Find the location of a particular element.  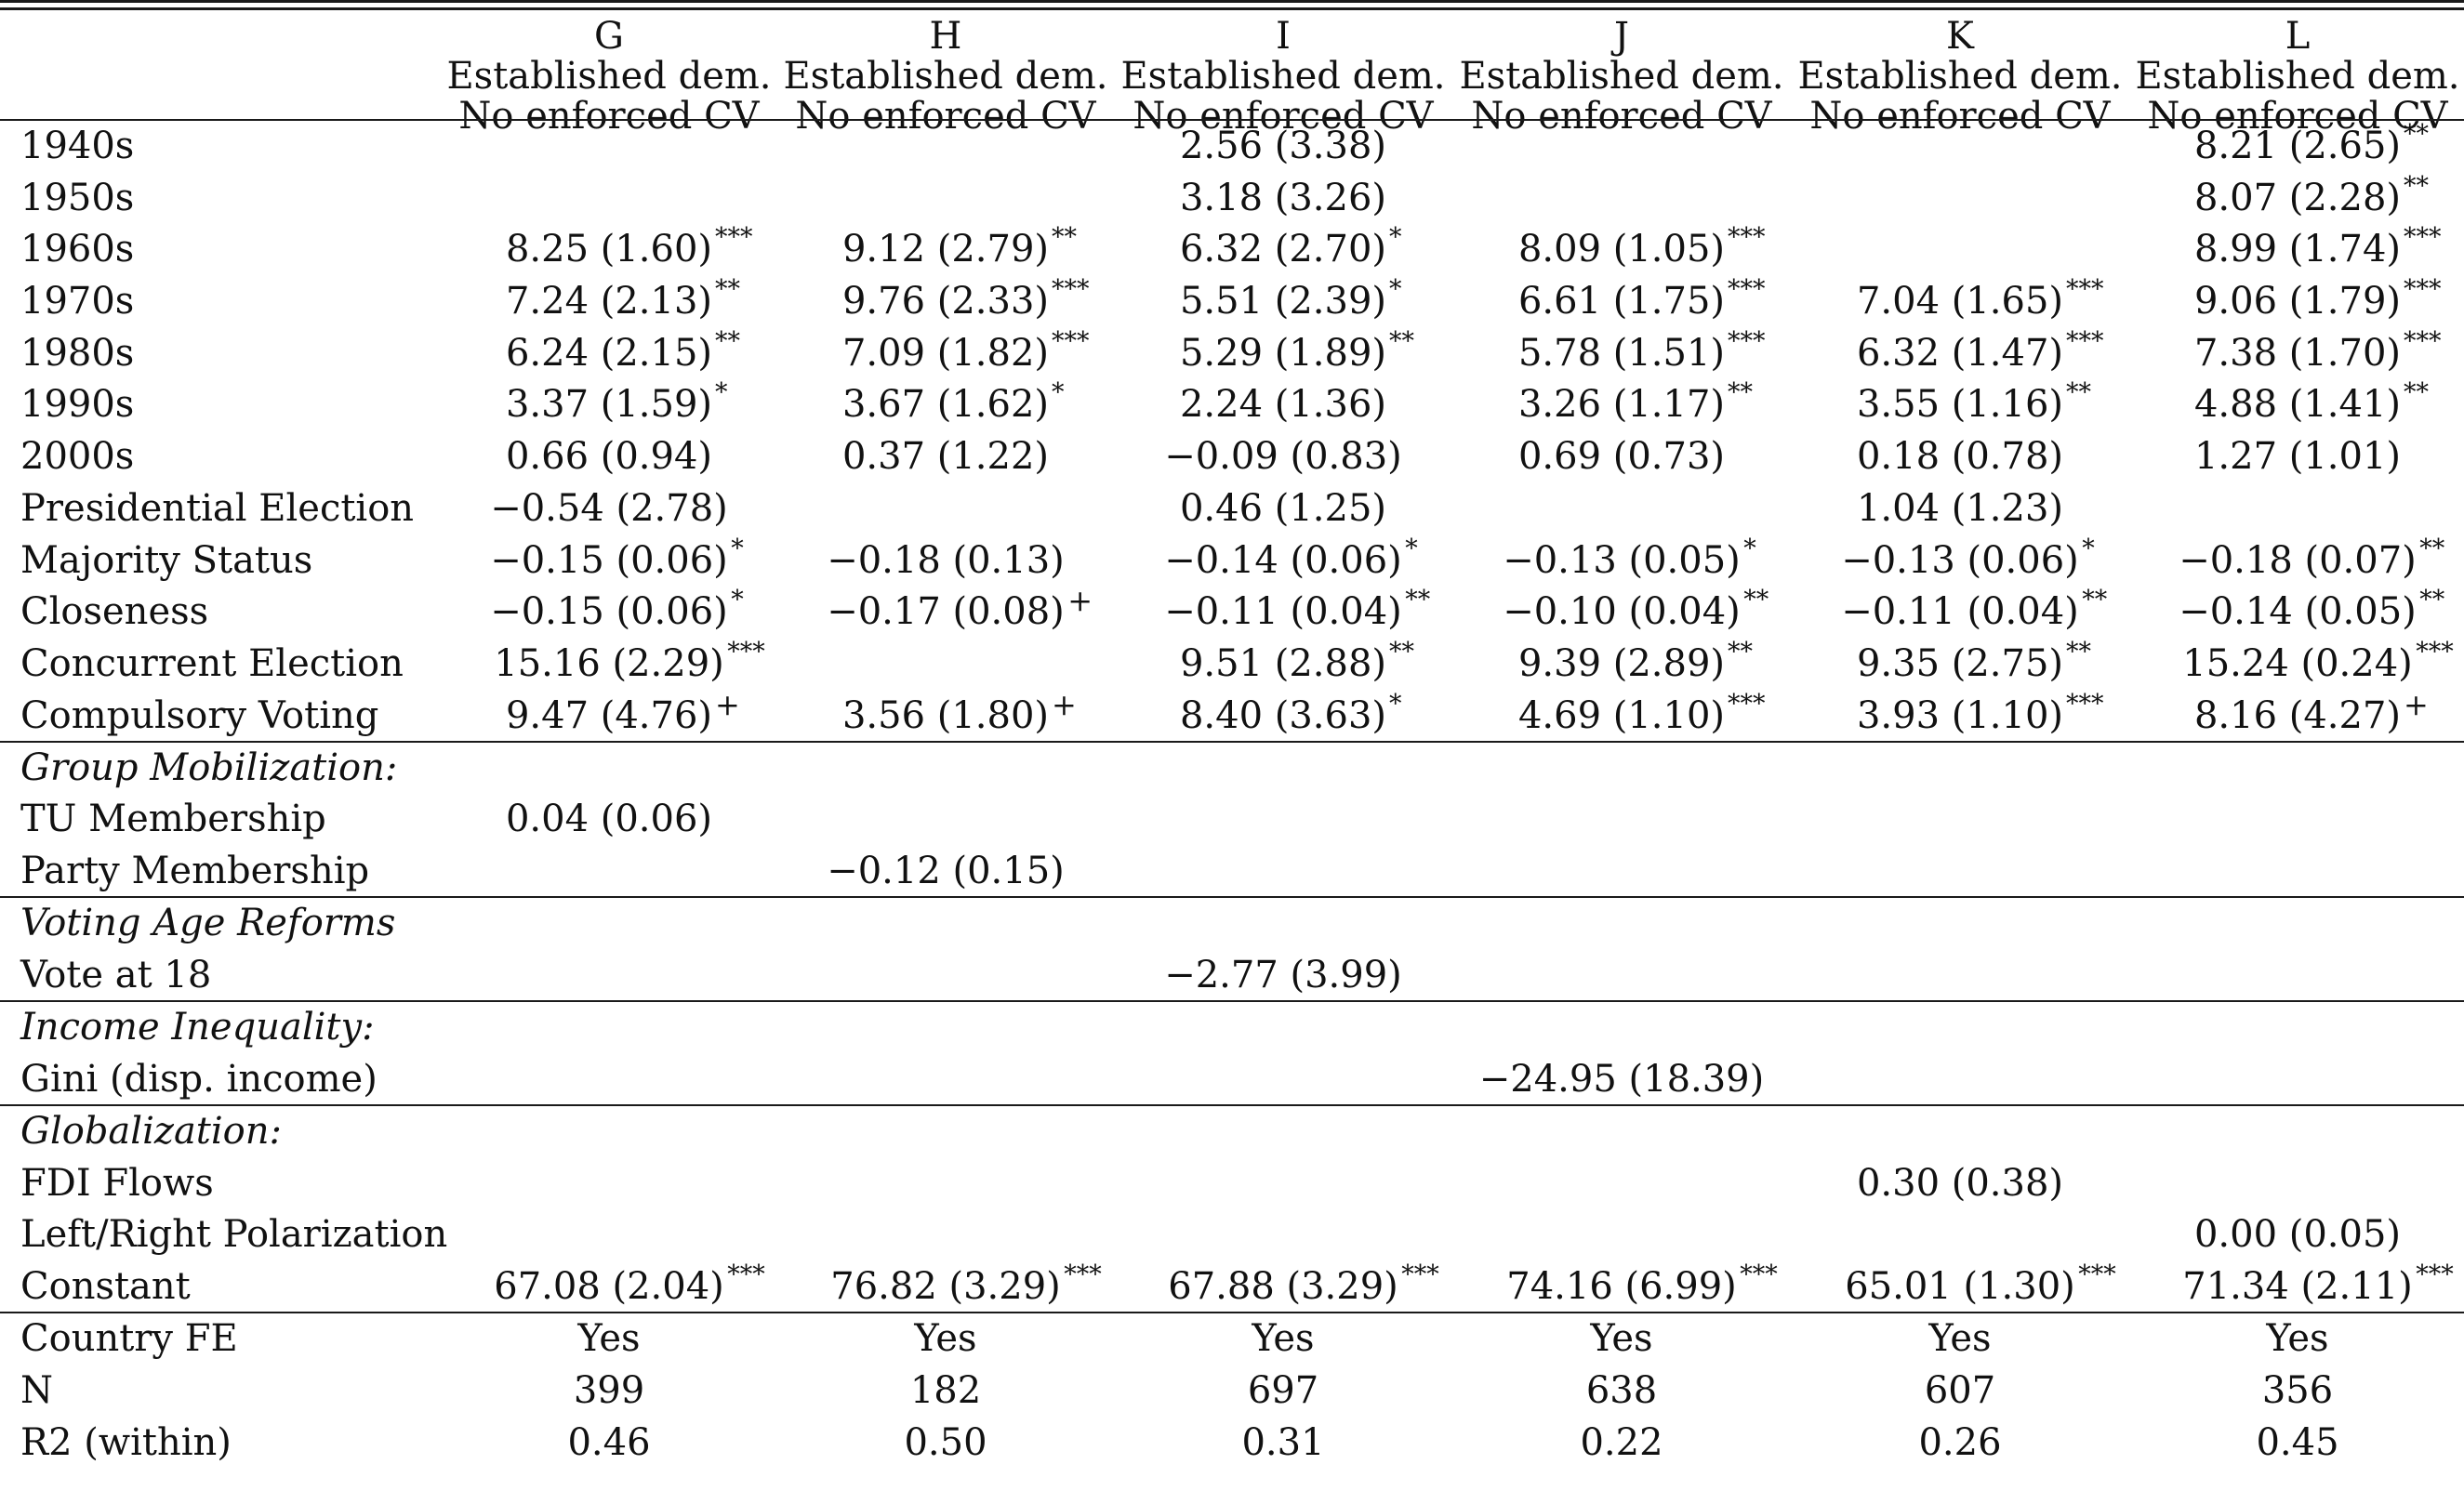

footer-rule is located at coordinates (1232, 1312).